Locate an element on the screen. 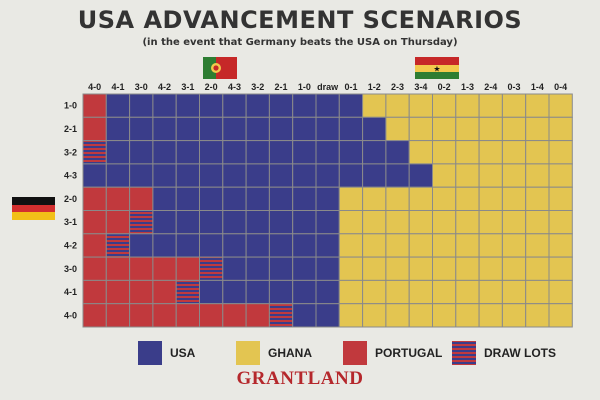 Image resolution: width=600 pixels, height=400 pixels. legend-label: DRAW LOTS is located at coordinates (520, 353).